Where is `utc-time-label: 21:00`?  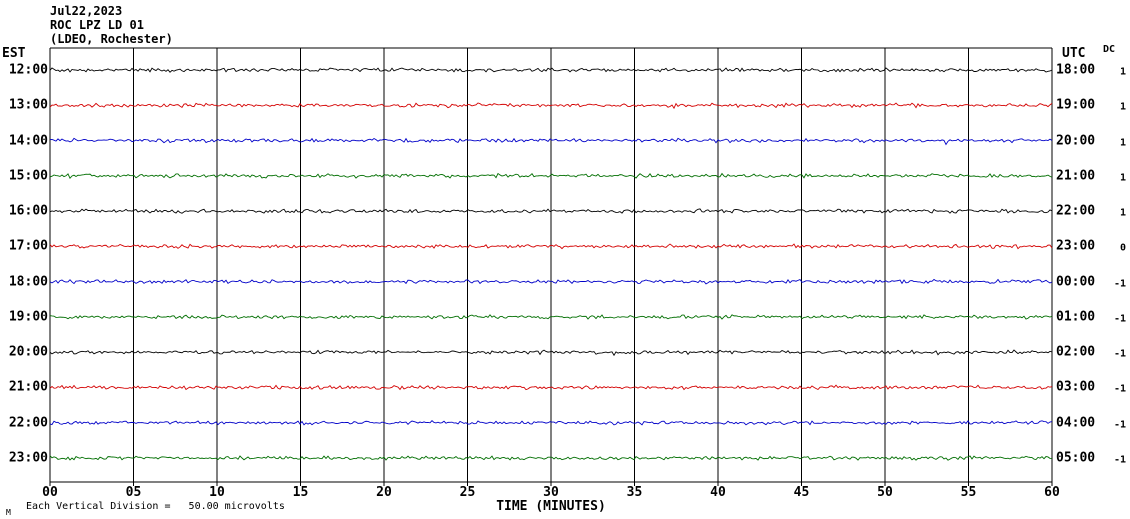 utc-time-label: 21:00 is located at coordinates (1076, 176).